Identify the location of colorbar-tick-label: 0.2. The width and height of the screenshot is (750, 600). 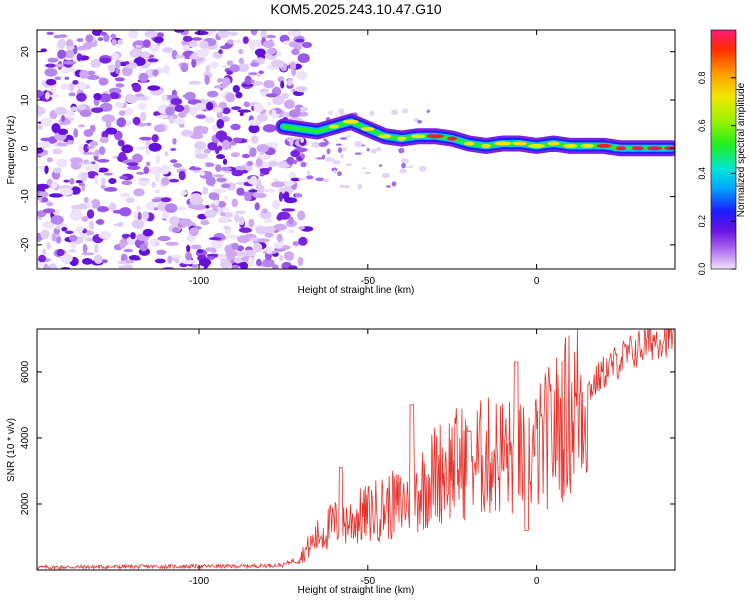
(702, 221).